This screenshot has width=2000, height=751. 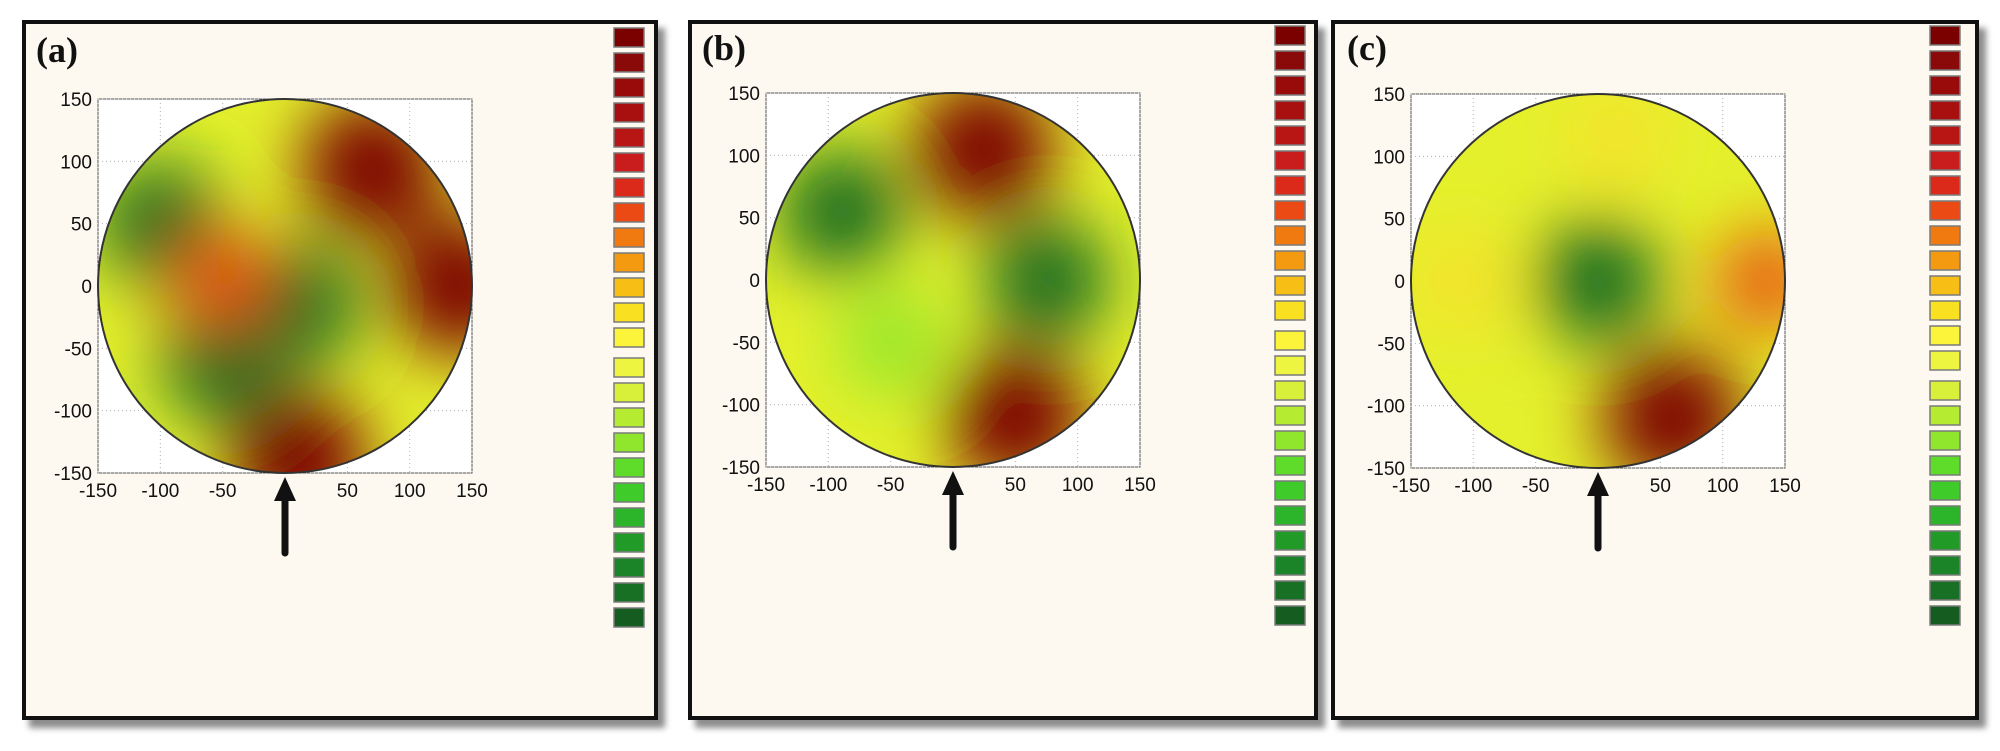 I want to click on hotspot-low-mid, so click(x=890, y=342).